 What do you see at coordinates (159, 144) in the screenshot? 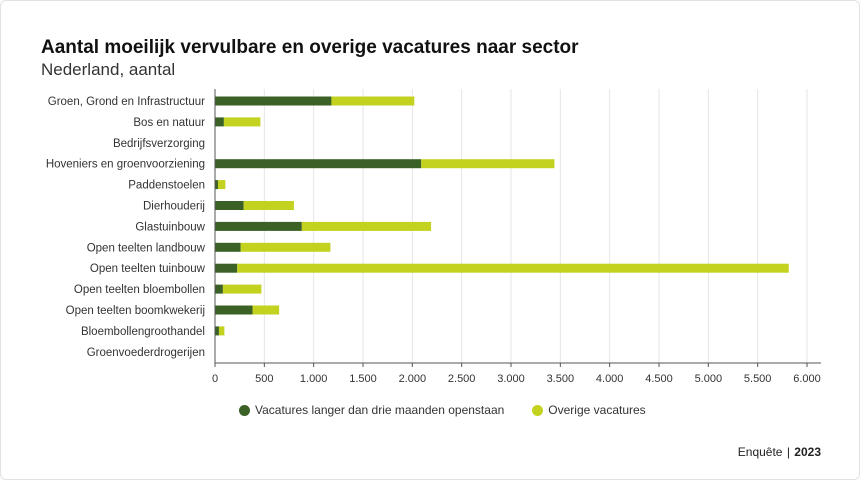
I see `category-label: Bedrijfsverzorging` at bounding box center [159, 144].